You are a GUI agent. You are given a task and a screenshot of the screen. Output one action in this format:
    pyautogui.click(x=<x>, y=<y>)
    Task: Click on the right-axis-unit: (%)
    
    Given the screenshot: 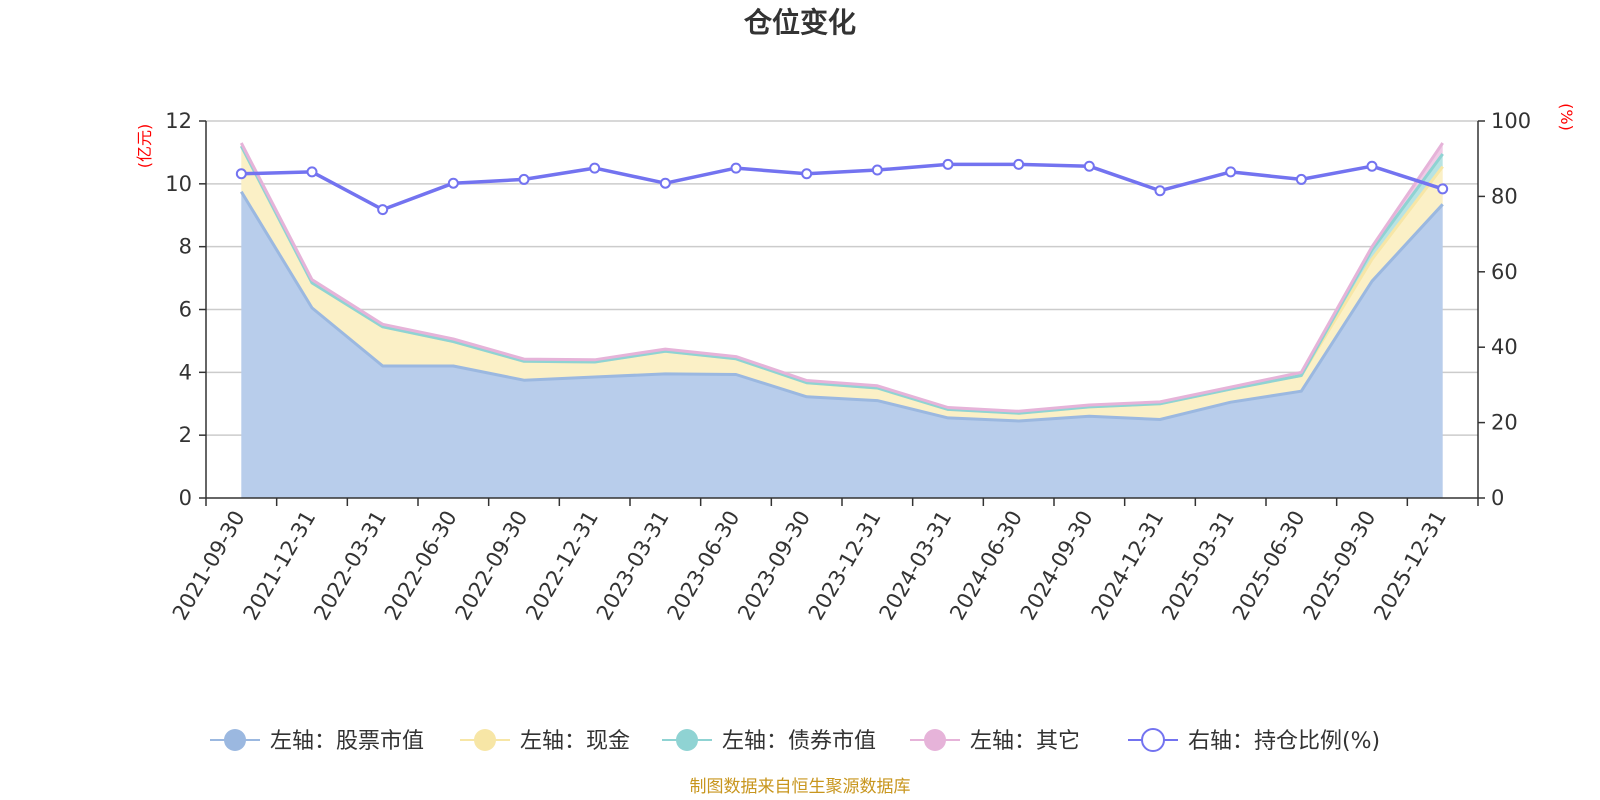 What is the action you would take?
    pyautogui.click(x=1566, y=117)
    